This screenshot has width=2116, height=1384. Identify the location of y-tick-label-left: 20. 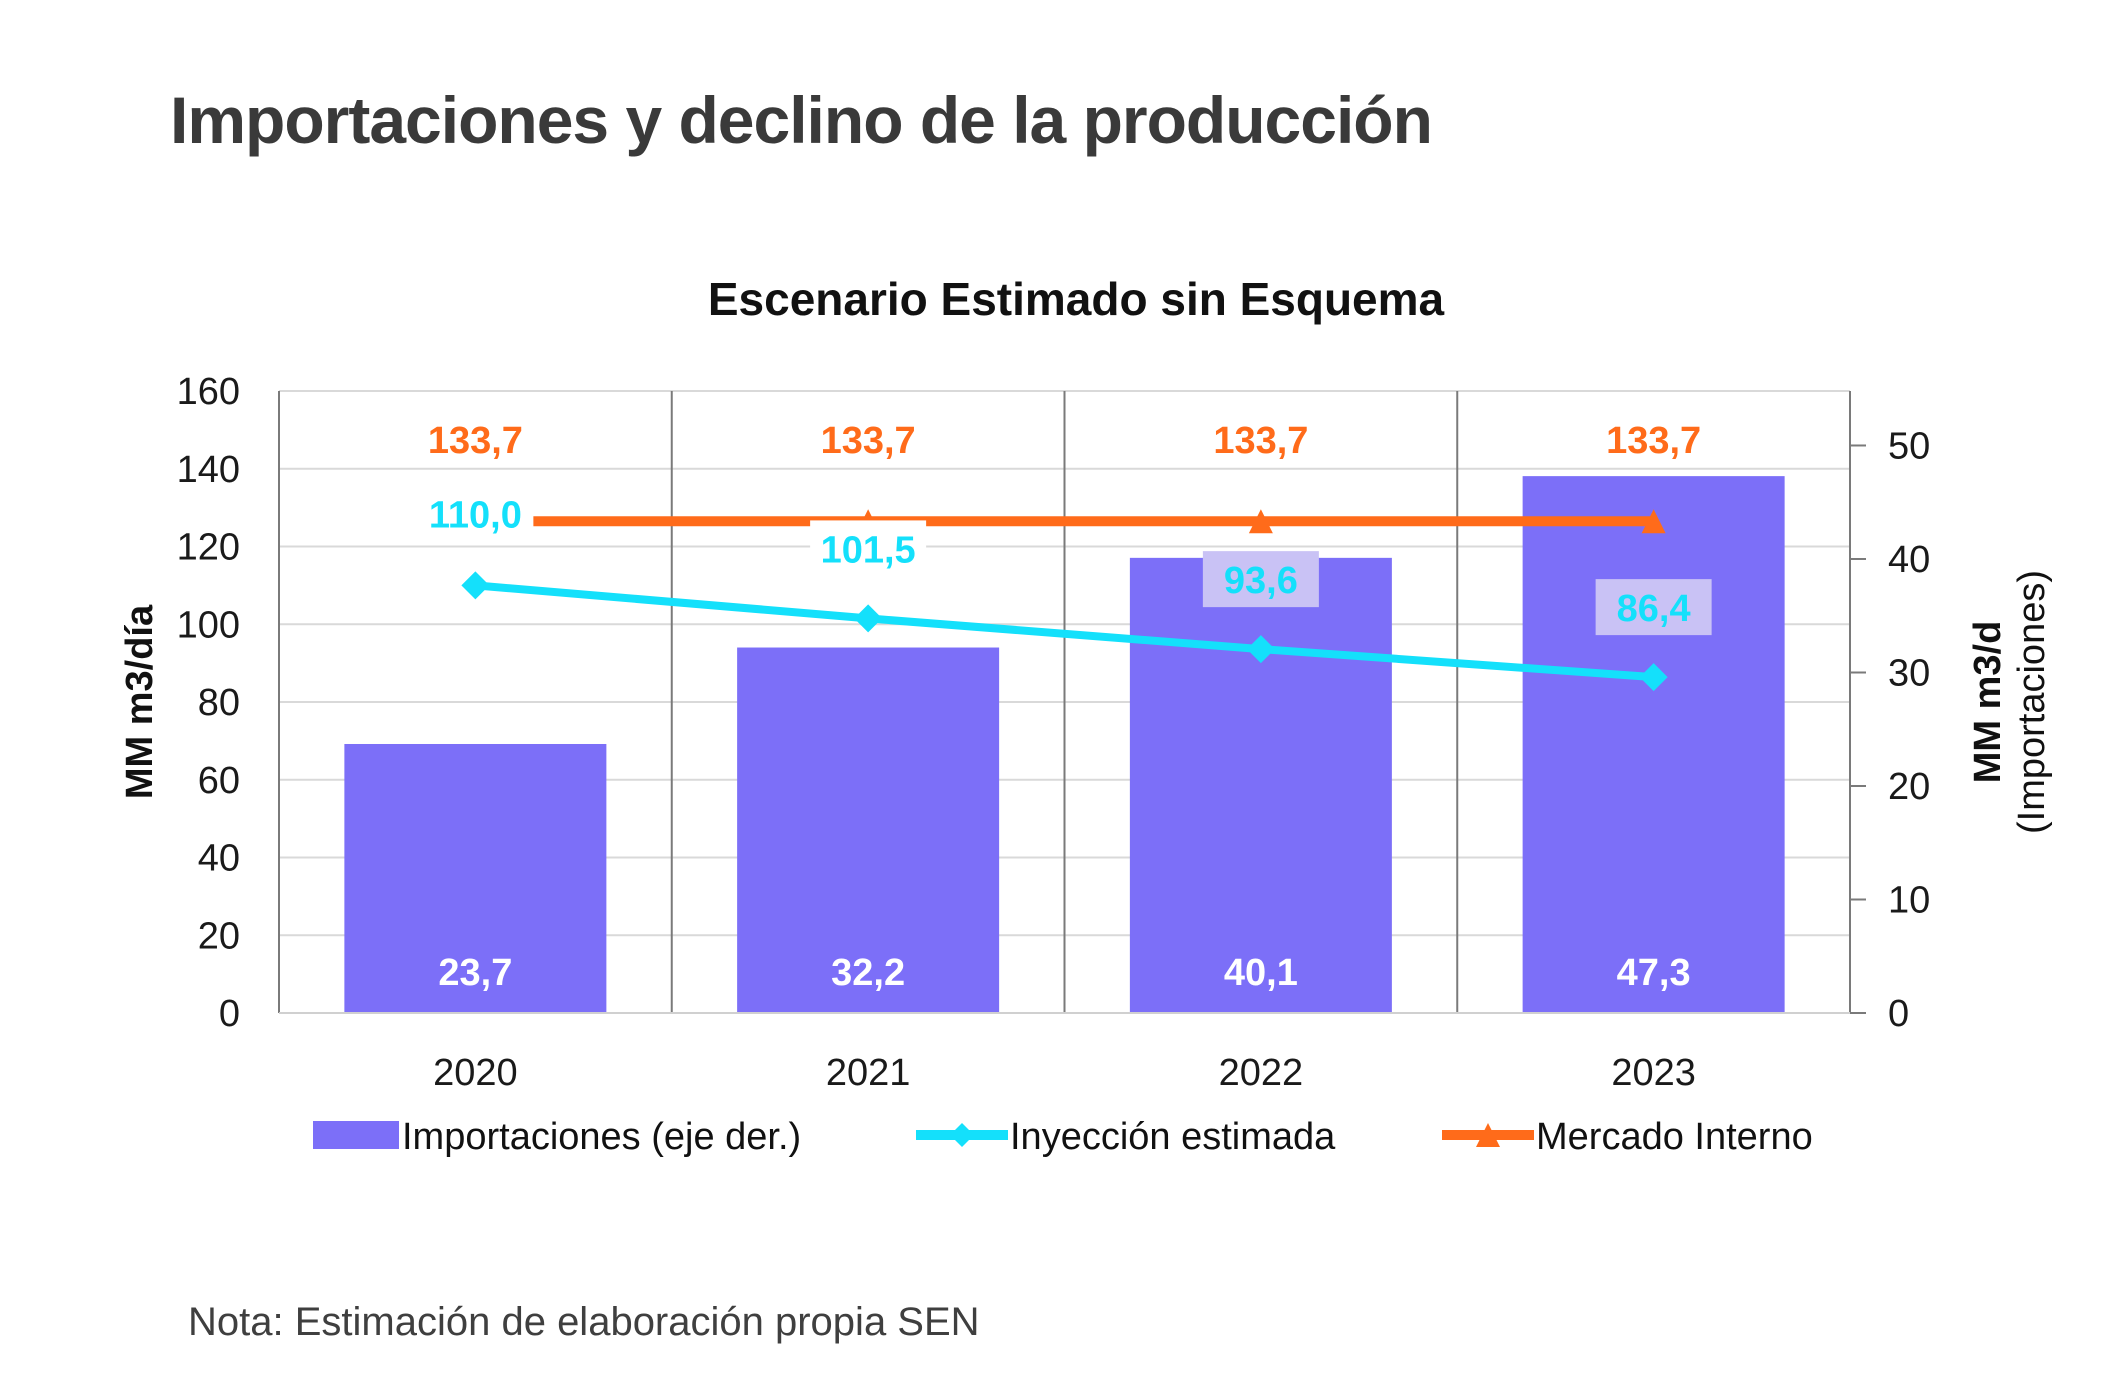
(219, 936).